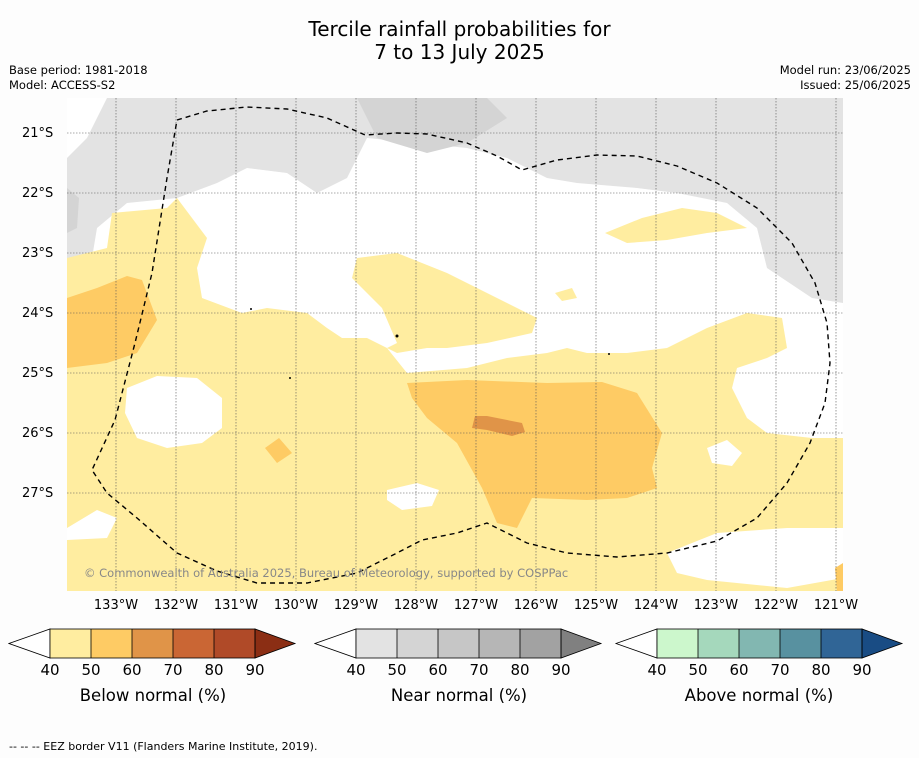 This screenshot has height=758, width=919. I want to click on below-normal-60-centre, so click(534, 454).